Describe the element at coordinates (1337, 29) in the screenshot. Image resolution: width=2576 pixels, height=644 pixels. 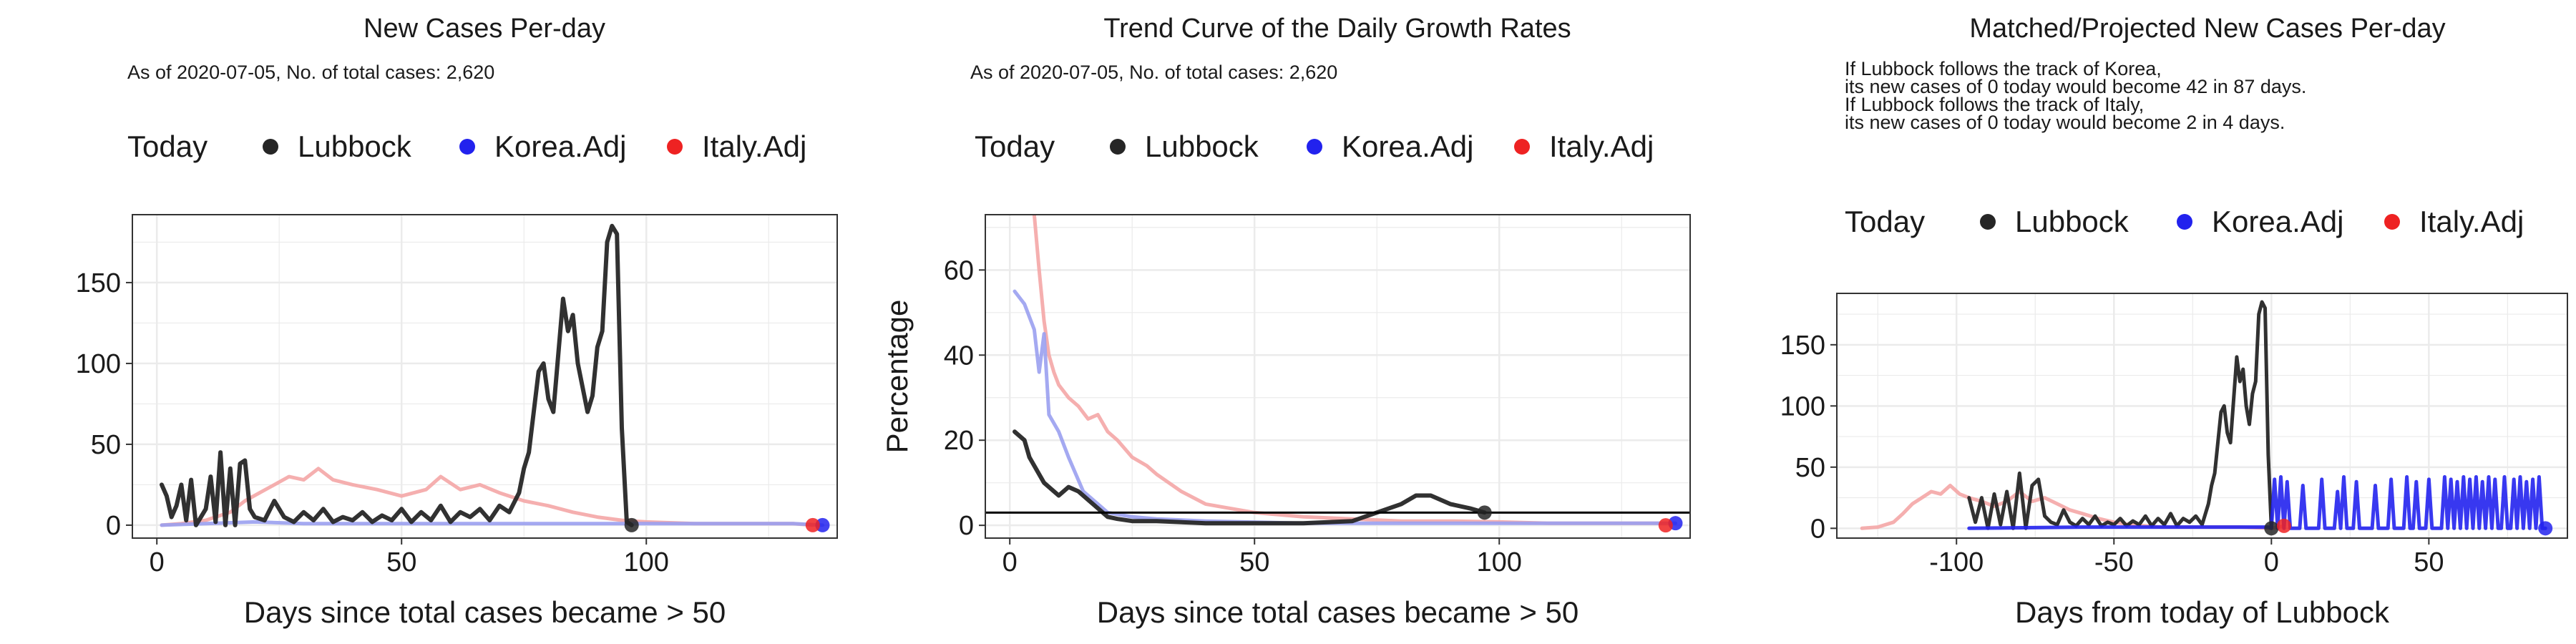
I see `chart-title: Trend Curve of the Daily Growth Rates` at that location.